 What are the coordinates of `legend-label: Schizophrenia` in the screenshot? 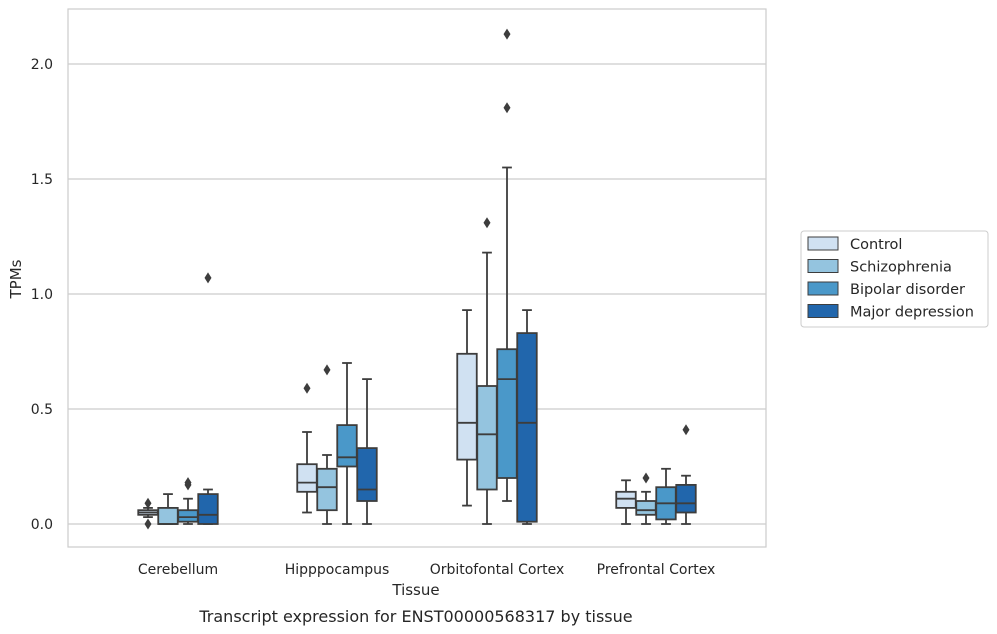 It's located at (901, 268).